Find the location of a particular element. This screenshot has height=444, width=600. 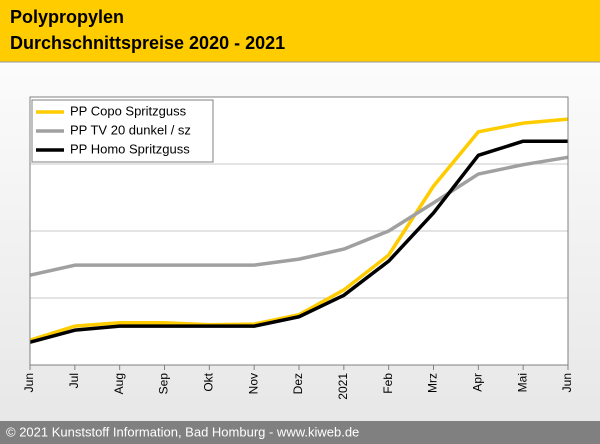

legend-label: PP TV 20 dunkel / sz is located at coordinates (130, 129).